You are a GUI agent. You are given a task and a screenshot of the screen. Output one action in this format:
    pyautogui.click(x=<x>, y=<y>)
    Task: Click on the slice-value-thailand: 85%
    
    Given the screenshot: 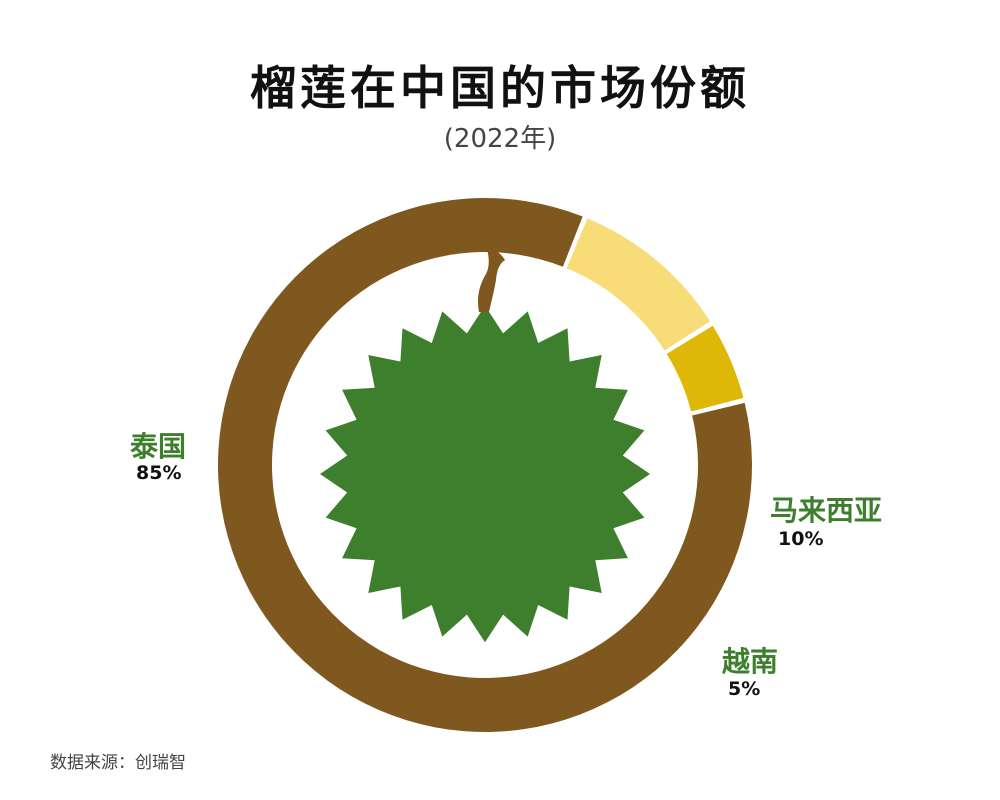 What is the action you would take?
    pyautogui.click(x=159, y=473)
    